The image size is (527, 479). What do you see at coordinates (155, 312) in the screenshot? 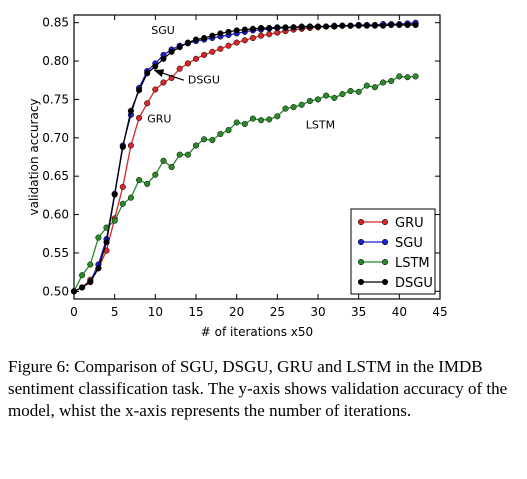
I see `x-tick-label: 10` at bounding box center [155, 312].